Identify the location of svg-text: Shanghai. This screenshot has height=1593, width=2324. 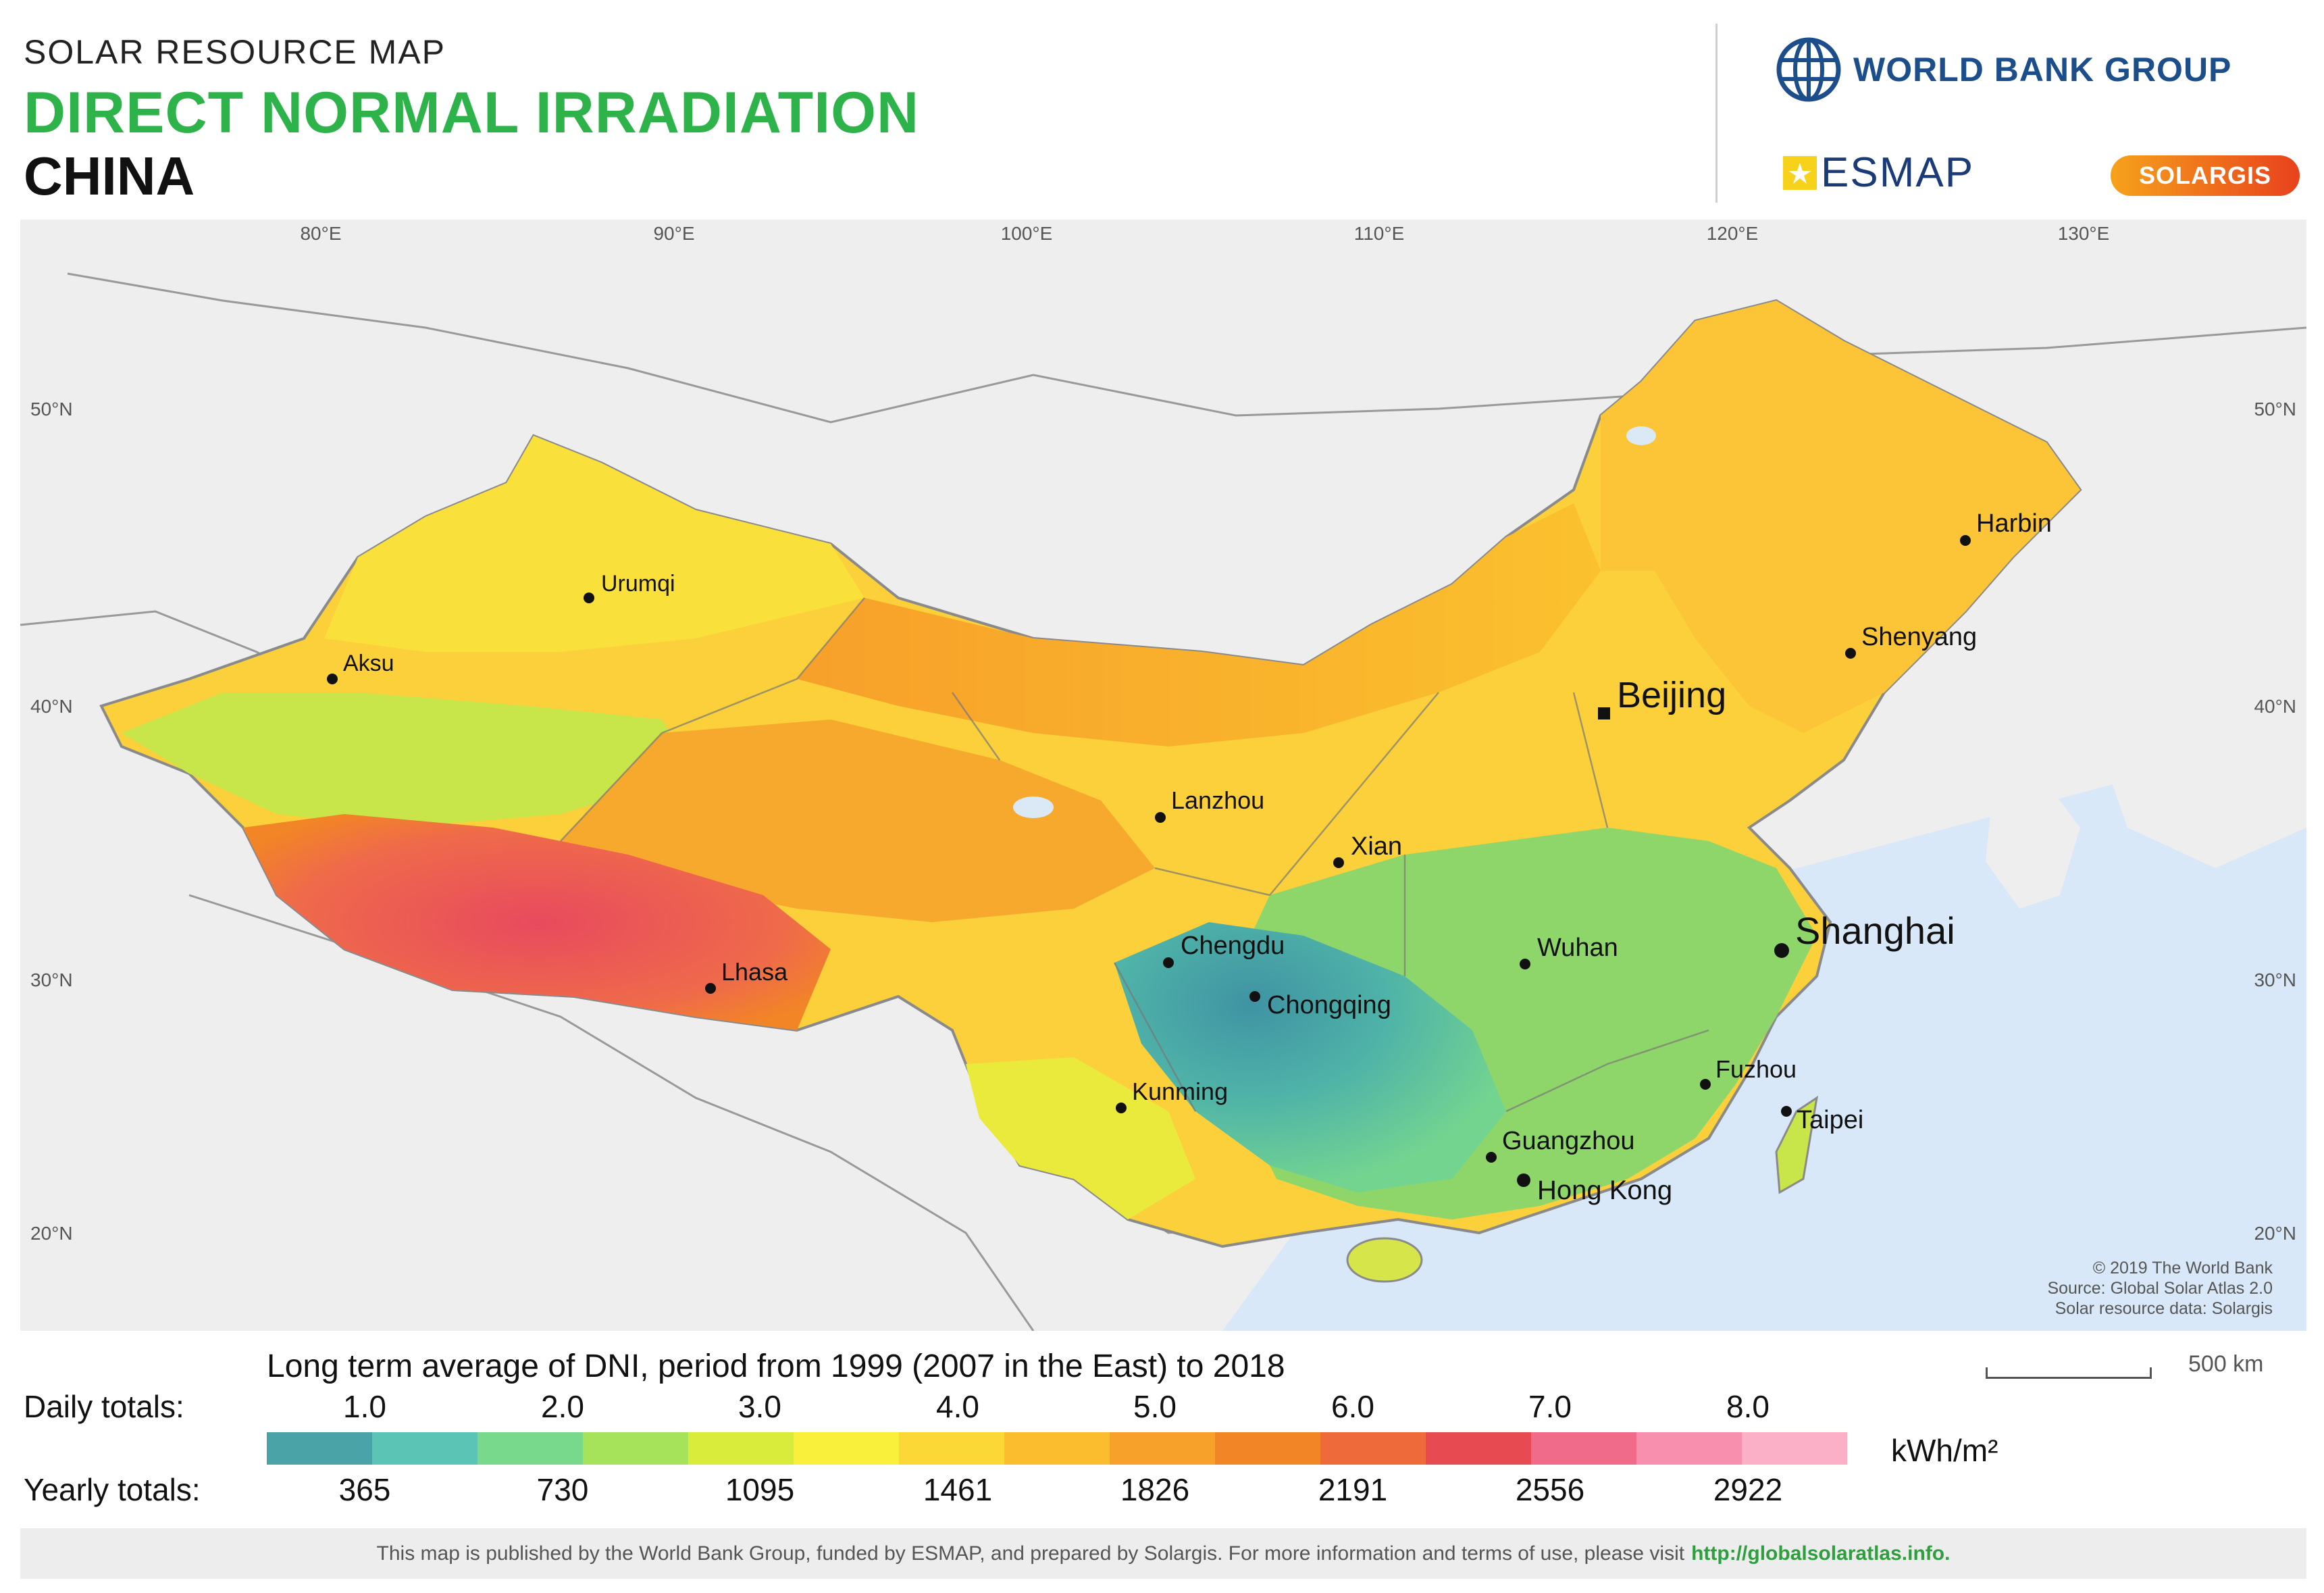
(1875, 930).